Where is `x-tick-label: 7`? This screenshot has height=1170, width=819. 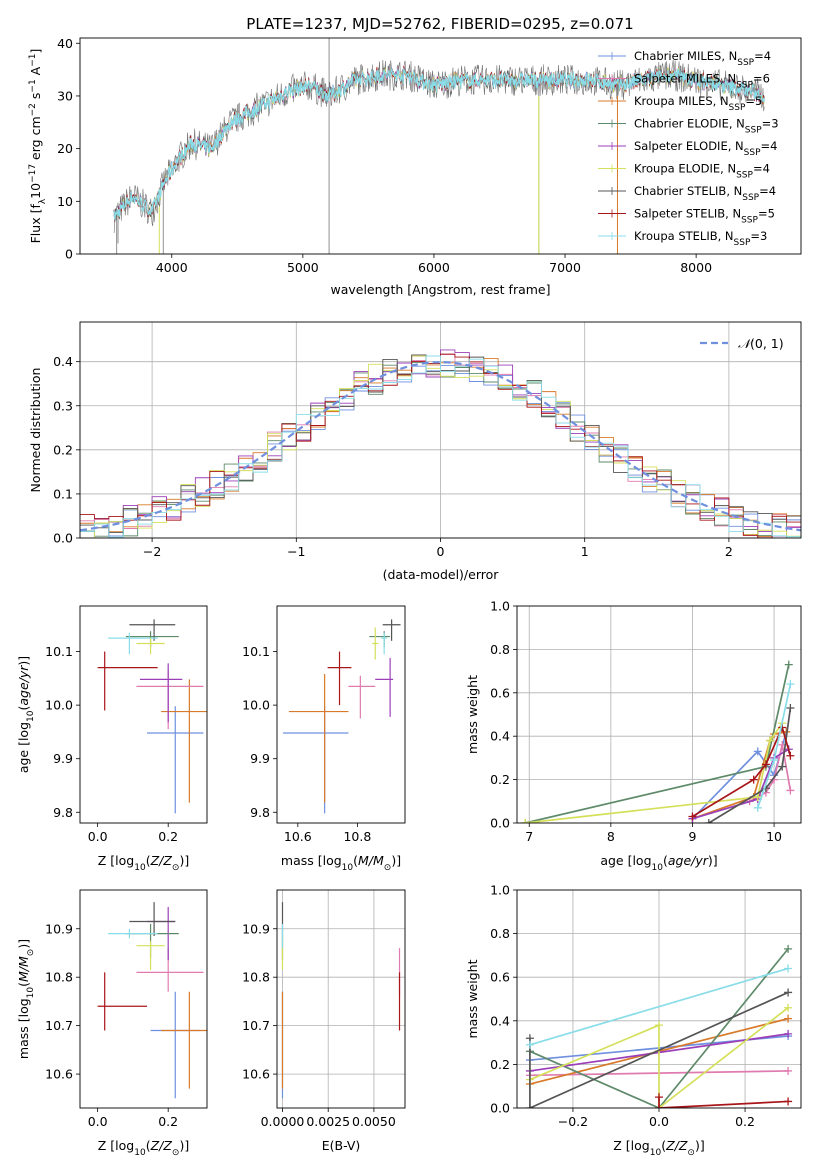 x-tick-label: 7 is located at coordinates (529, 836).